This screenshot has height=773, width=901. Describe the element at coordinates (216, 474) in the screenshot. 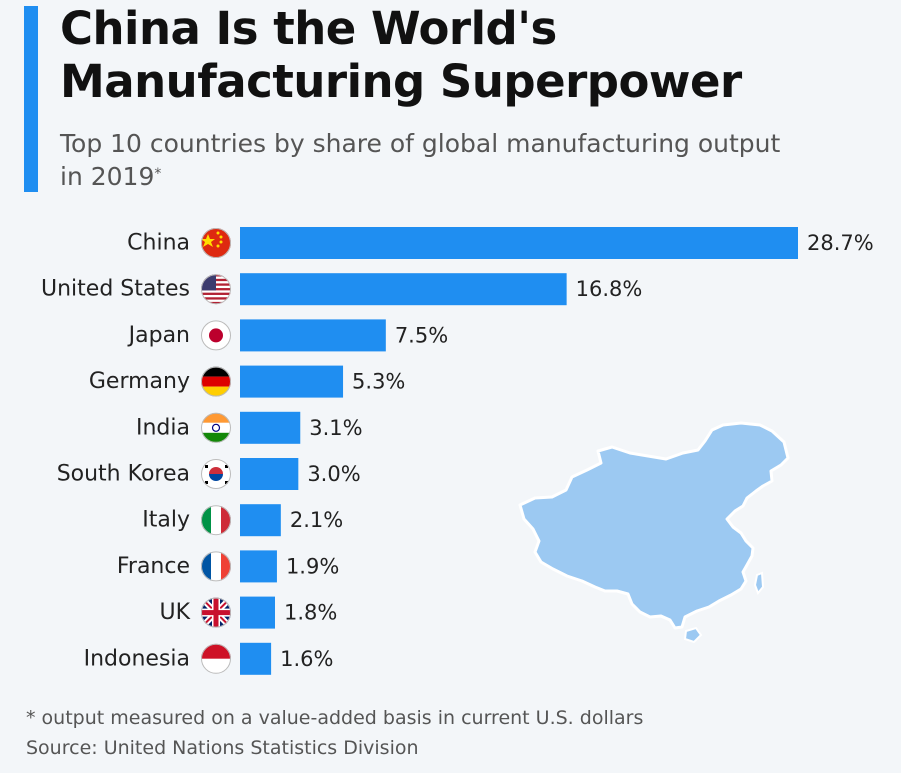

I see `south-korea-flag-icon` at that location.